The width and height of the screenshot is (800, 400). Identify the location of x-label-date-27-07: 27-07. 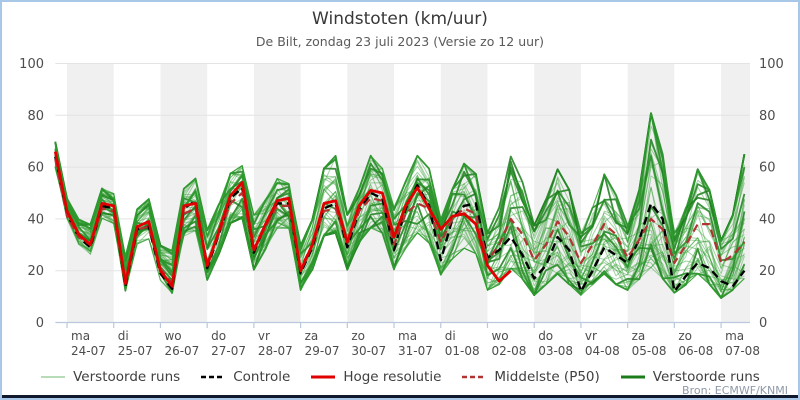
(228, 351).